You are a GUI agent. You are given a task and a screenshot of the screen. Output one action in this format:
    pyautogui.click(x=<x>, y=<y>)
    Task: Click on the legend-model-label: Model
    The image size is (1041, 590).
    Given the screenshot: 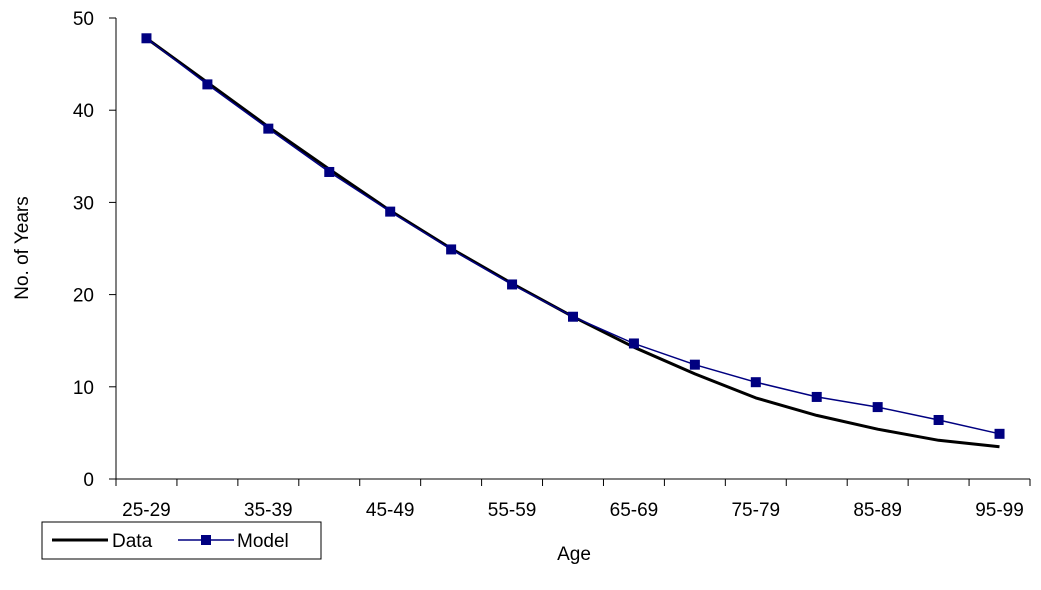 What is the action you would take?
    pyautogui.click(x=263, y=541)
    